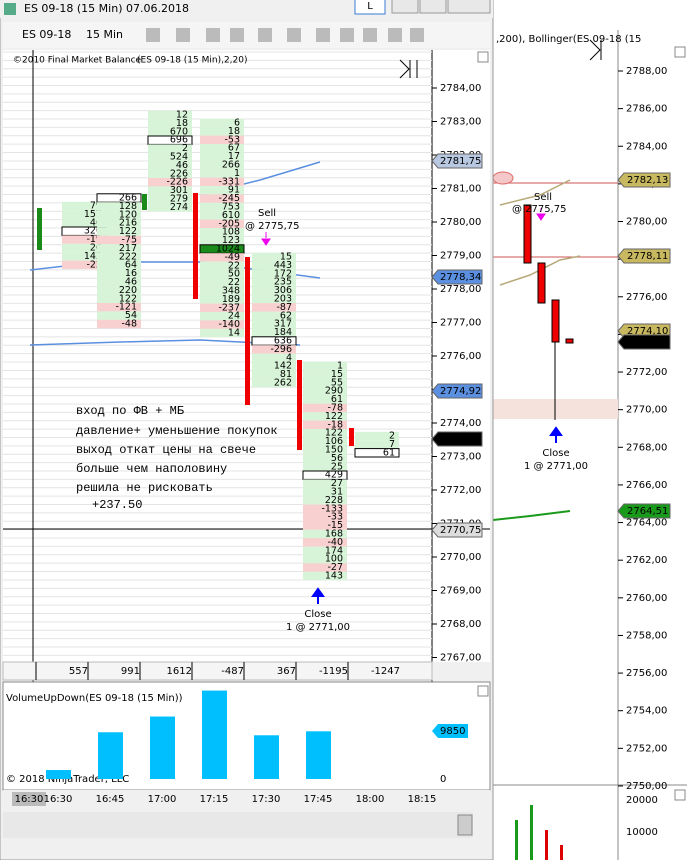  I want to click on bg-price-label: 2762,00, so click(646, 560).